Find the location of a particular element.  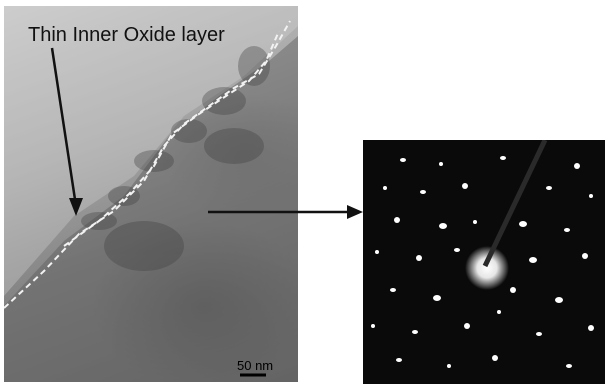

central-beam is located at coordinates (487, 268).